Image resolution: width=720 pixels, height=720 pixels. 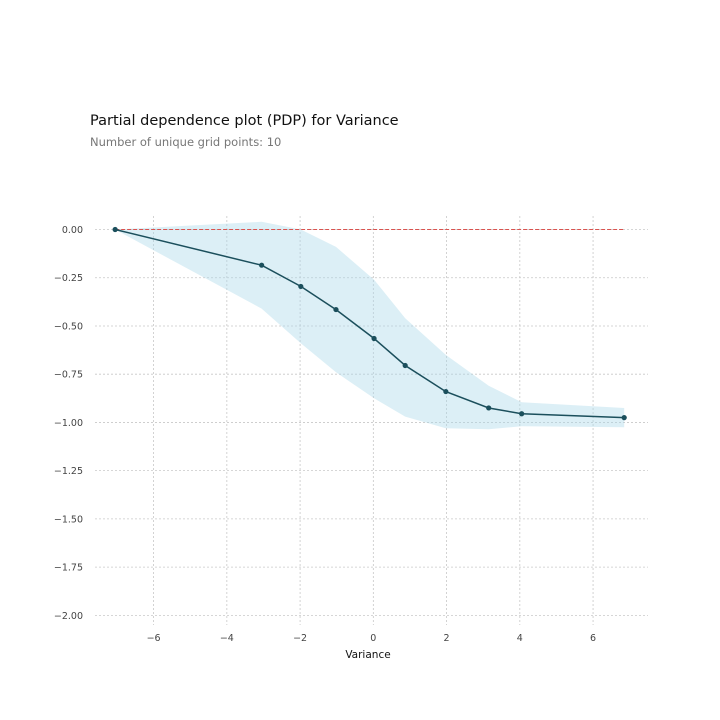 I want to click on y-tick-label: −2.00, so click(x=68, y=616).